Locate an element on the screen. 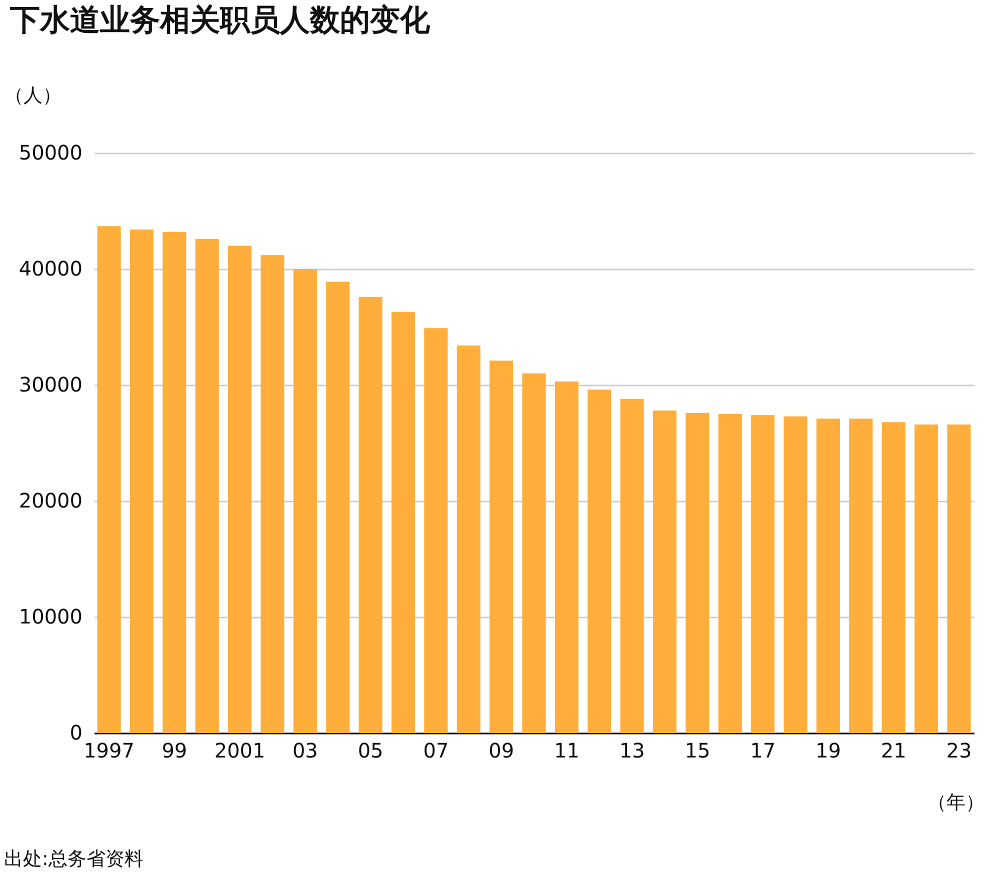  x-tick-label: 05 is located at coordinates (371, 750).